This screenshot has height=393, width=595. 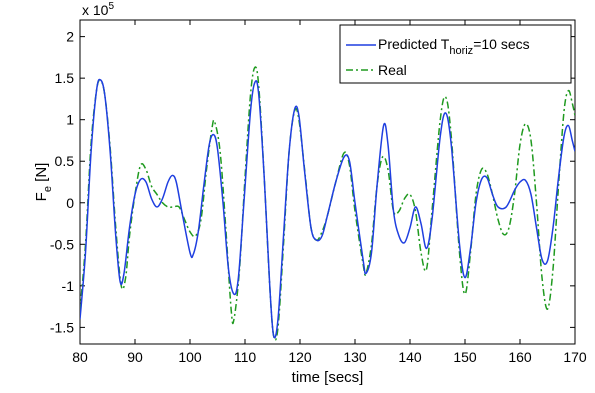 I want to click on y-tick-label: 0, so click(x=70, y=203).